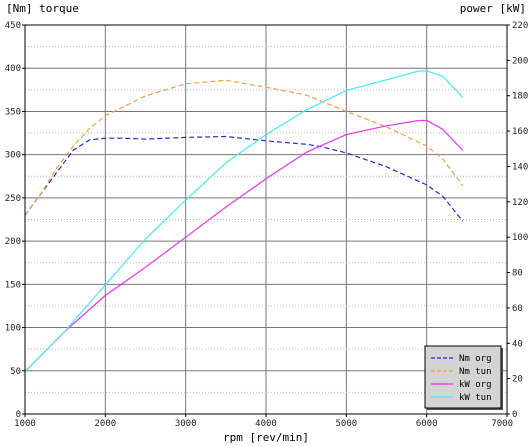 The image size is (532, 446). I want to click on y-right-tick-label: 40, so click(517, 344).